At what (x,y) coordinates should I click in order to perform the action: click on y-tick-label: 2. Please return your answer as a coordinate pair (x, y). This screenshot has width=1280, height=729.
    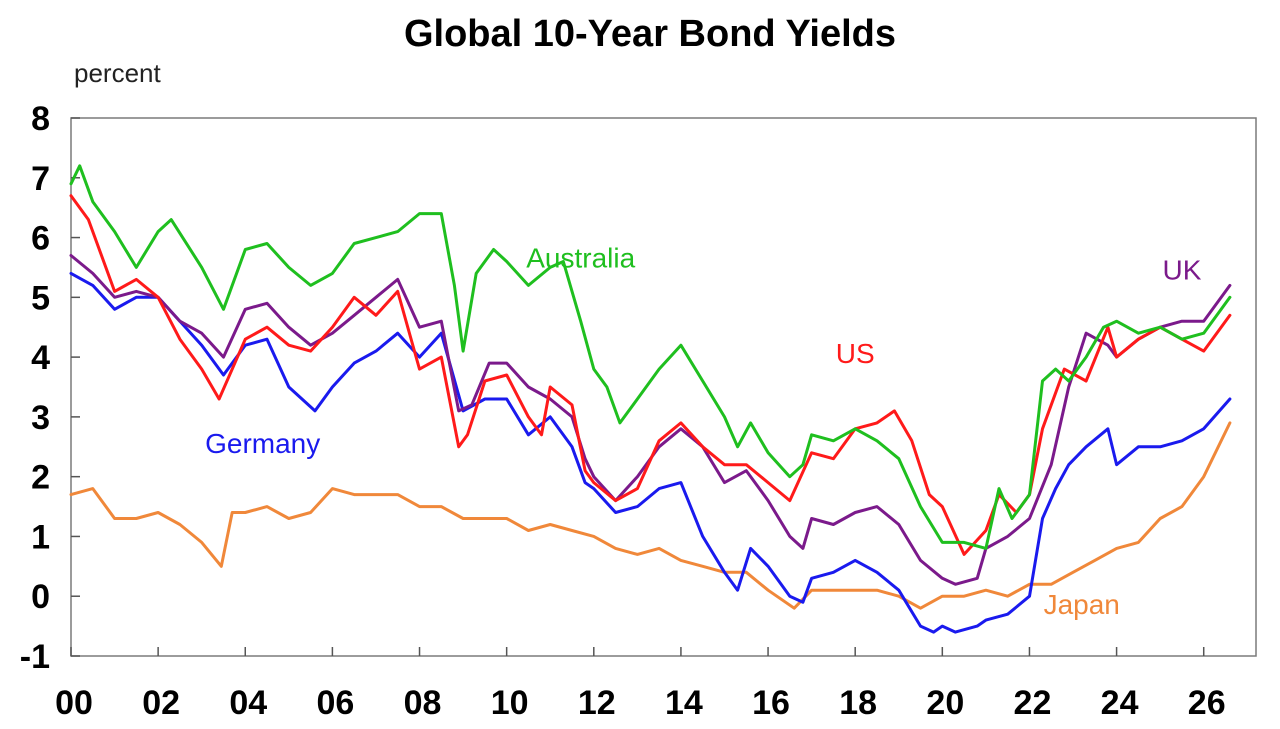
    Looking at the image, I should click on (40, 478).